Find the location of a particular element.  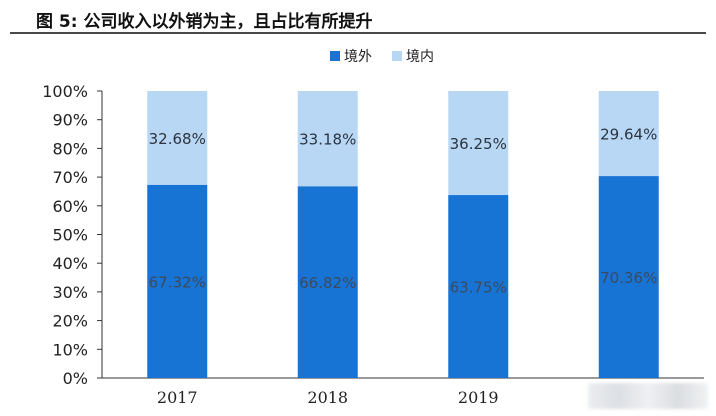

data-label: 32.68% is located at coordinates (177, 139).